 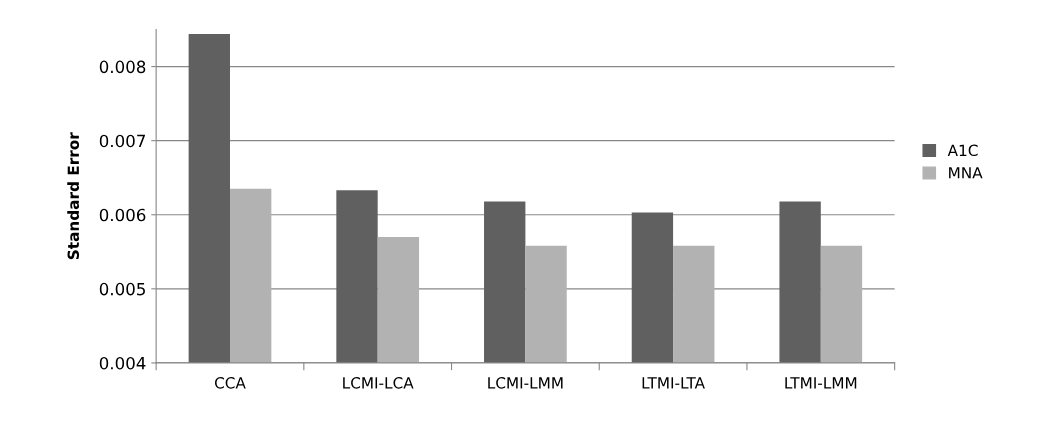 I want to click on y-tick-label: 0.008, so click(x=122, y=67).